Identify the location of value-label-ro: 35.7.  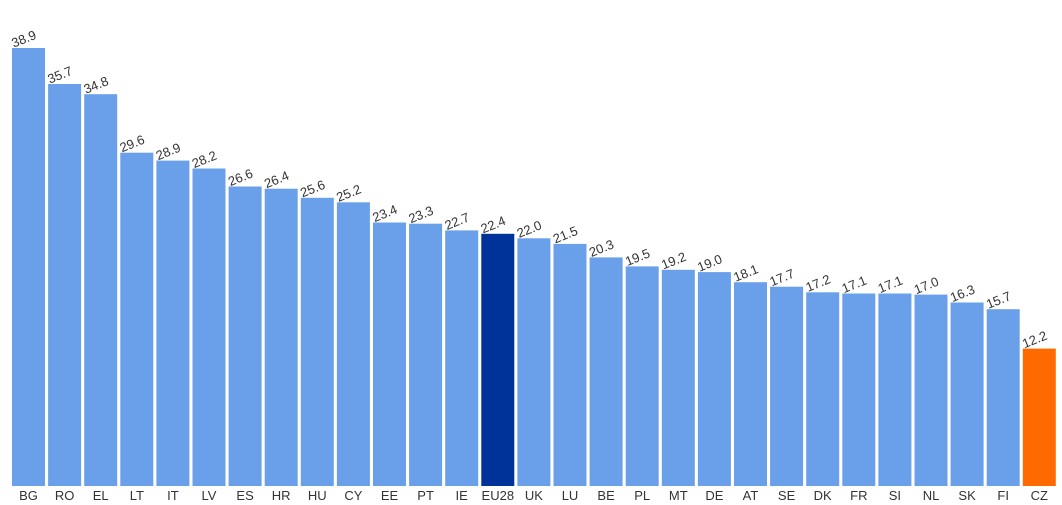
(59, 74).